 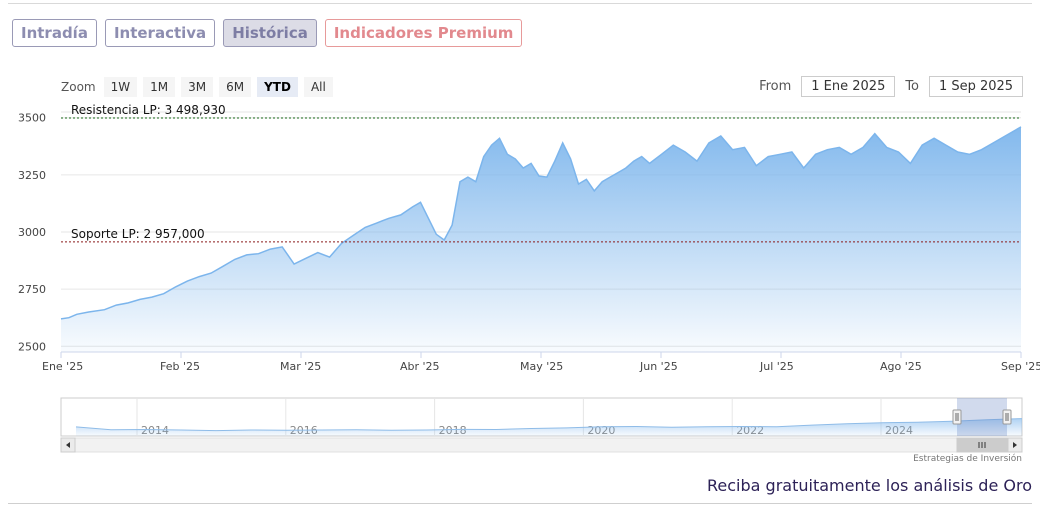 I want to click on support-label: Soporte LP: 2 957,000, so click(x=138, y=234).